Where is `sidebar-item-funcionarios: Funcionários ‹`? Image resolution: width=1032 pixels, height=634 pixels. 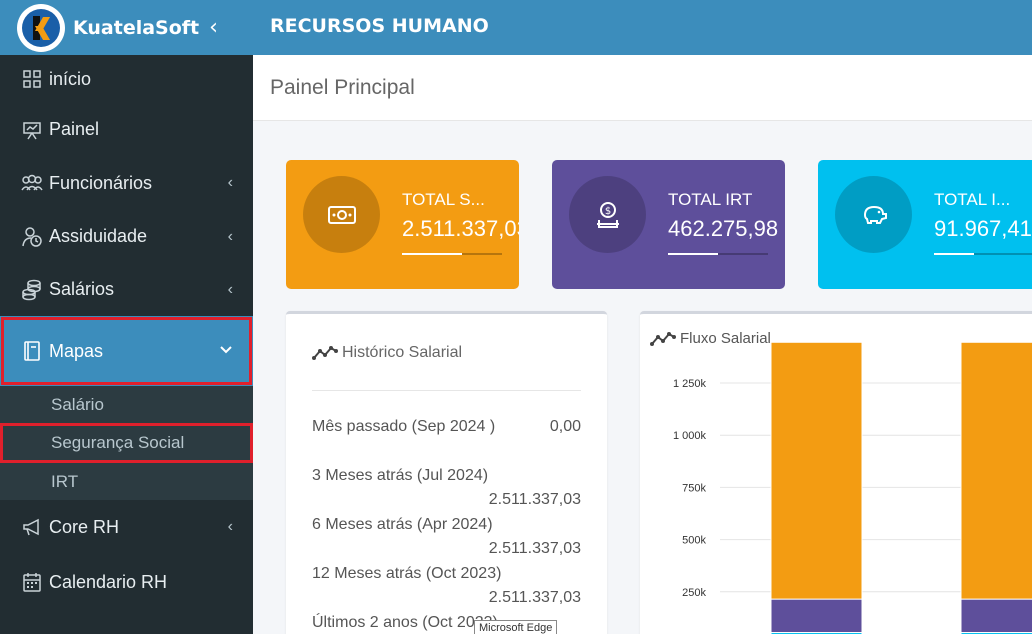 sidebar-item-funcionarios: Funcionários ‹ is located at coordinates (126, 183).